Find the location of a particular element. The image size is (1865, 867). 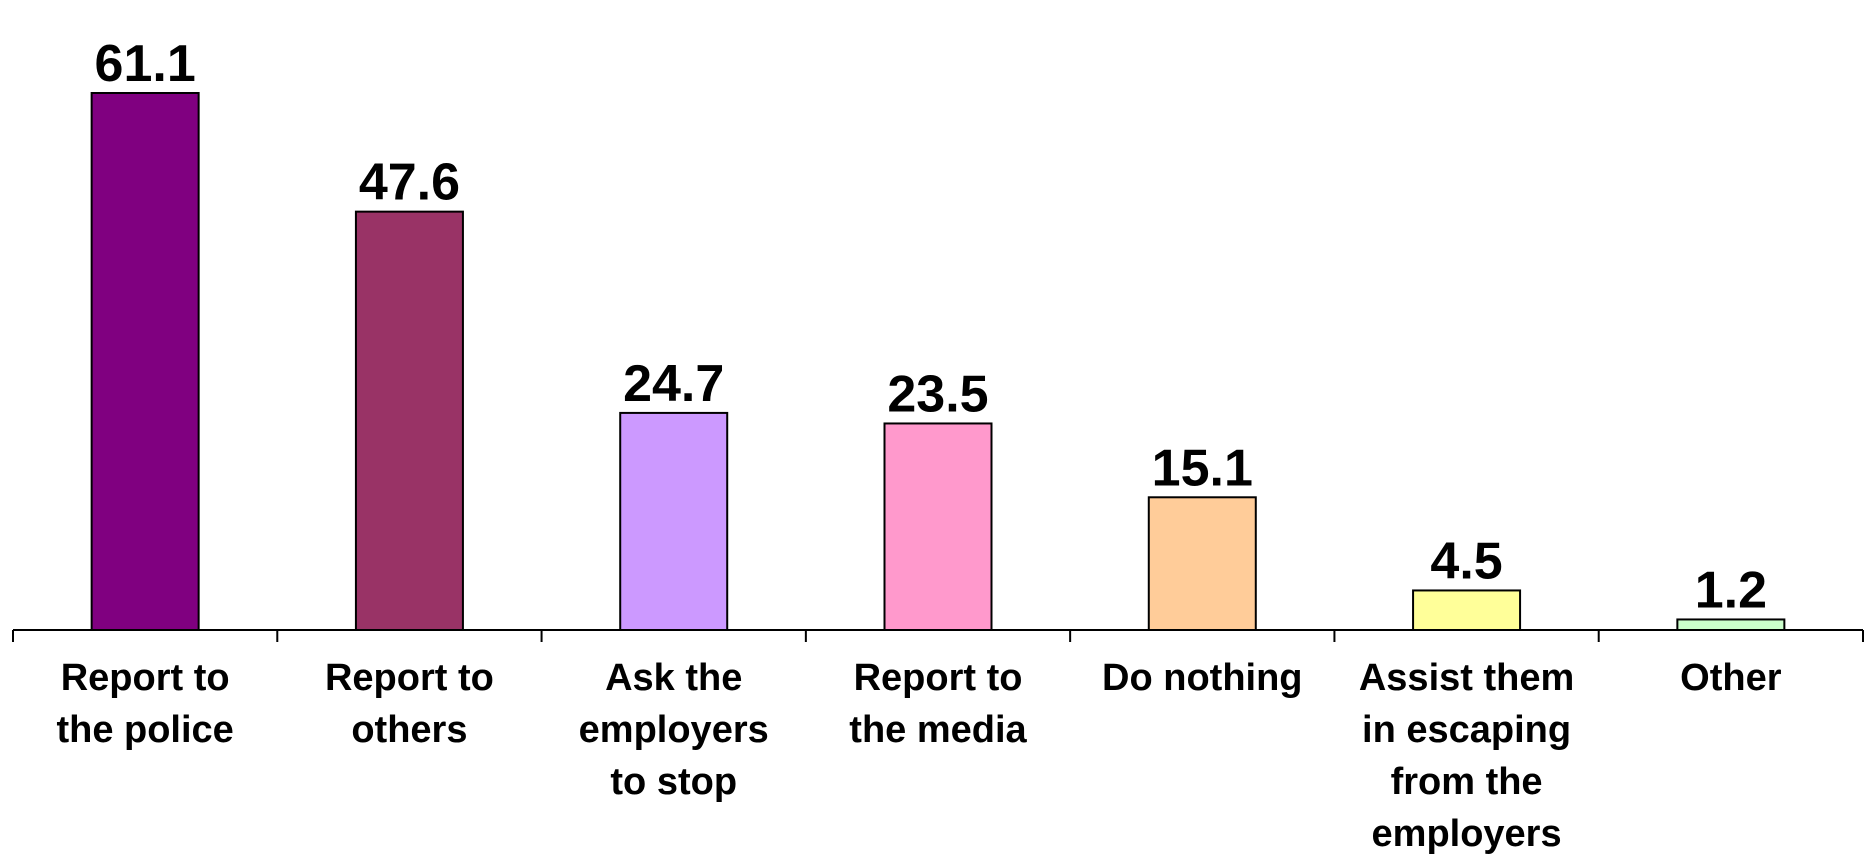

x-axis-tick-label-line: from the is located at coordinates (1467, 782).